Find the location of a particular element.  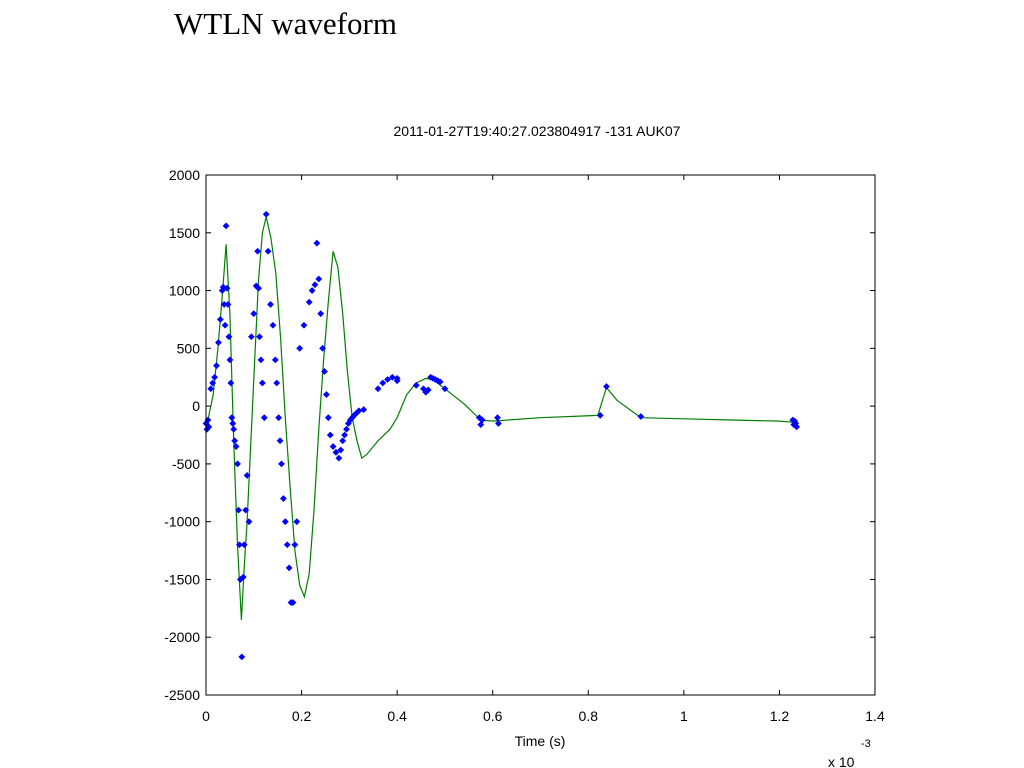

y-tick-label: 0 is located at coordinates (196, 406).